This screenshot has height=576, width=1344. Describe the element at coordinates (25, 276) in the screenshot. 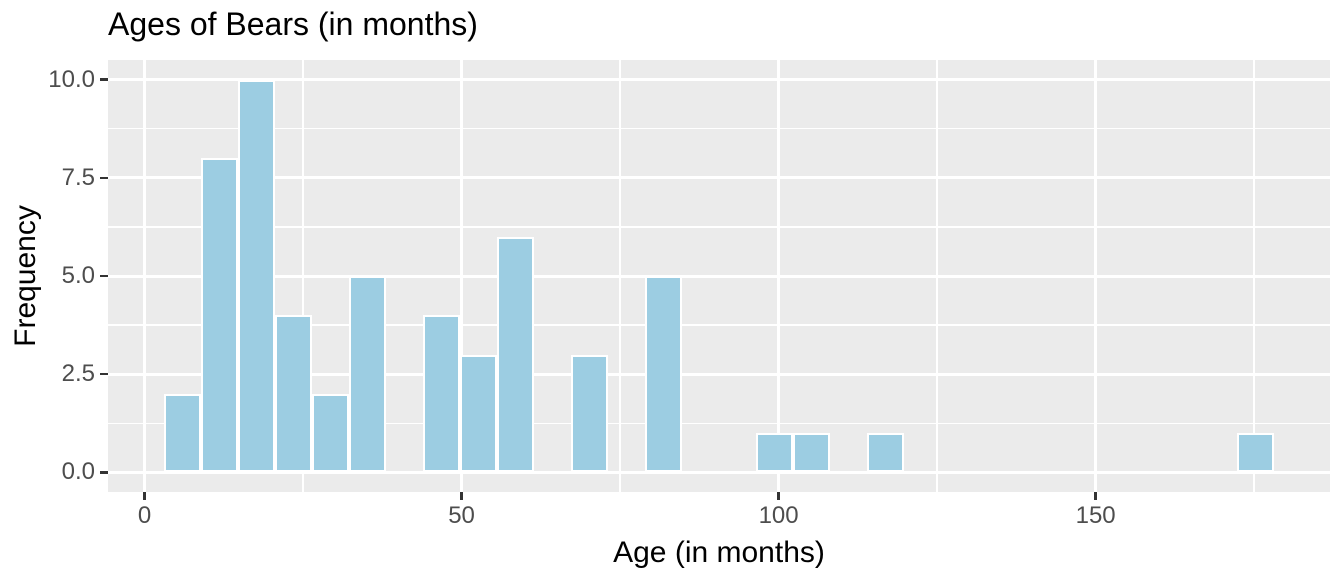

I see `y-axis-title: Frequency` at that location.